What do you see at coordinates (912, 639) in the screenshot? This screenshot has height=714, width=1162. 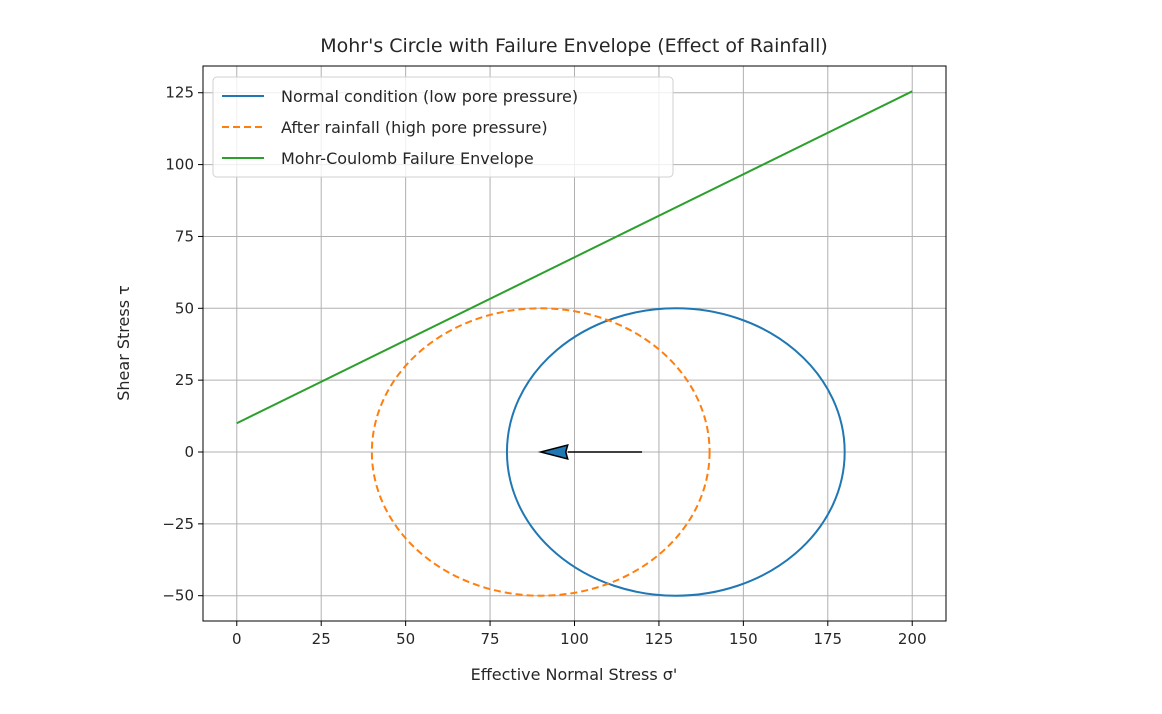 I see `x-tick-label: 200` at bounding box center [912, 639].